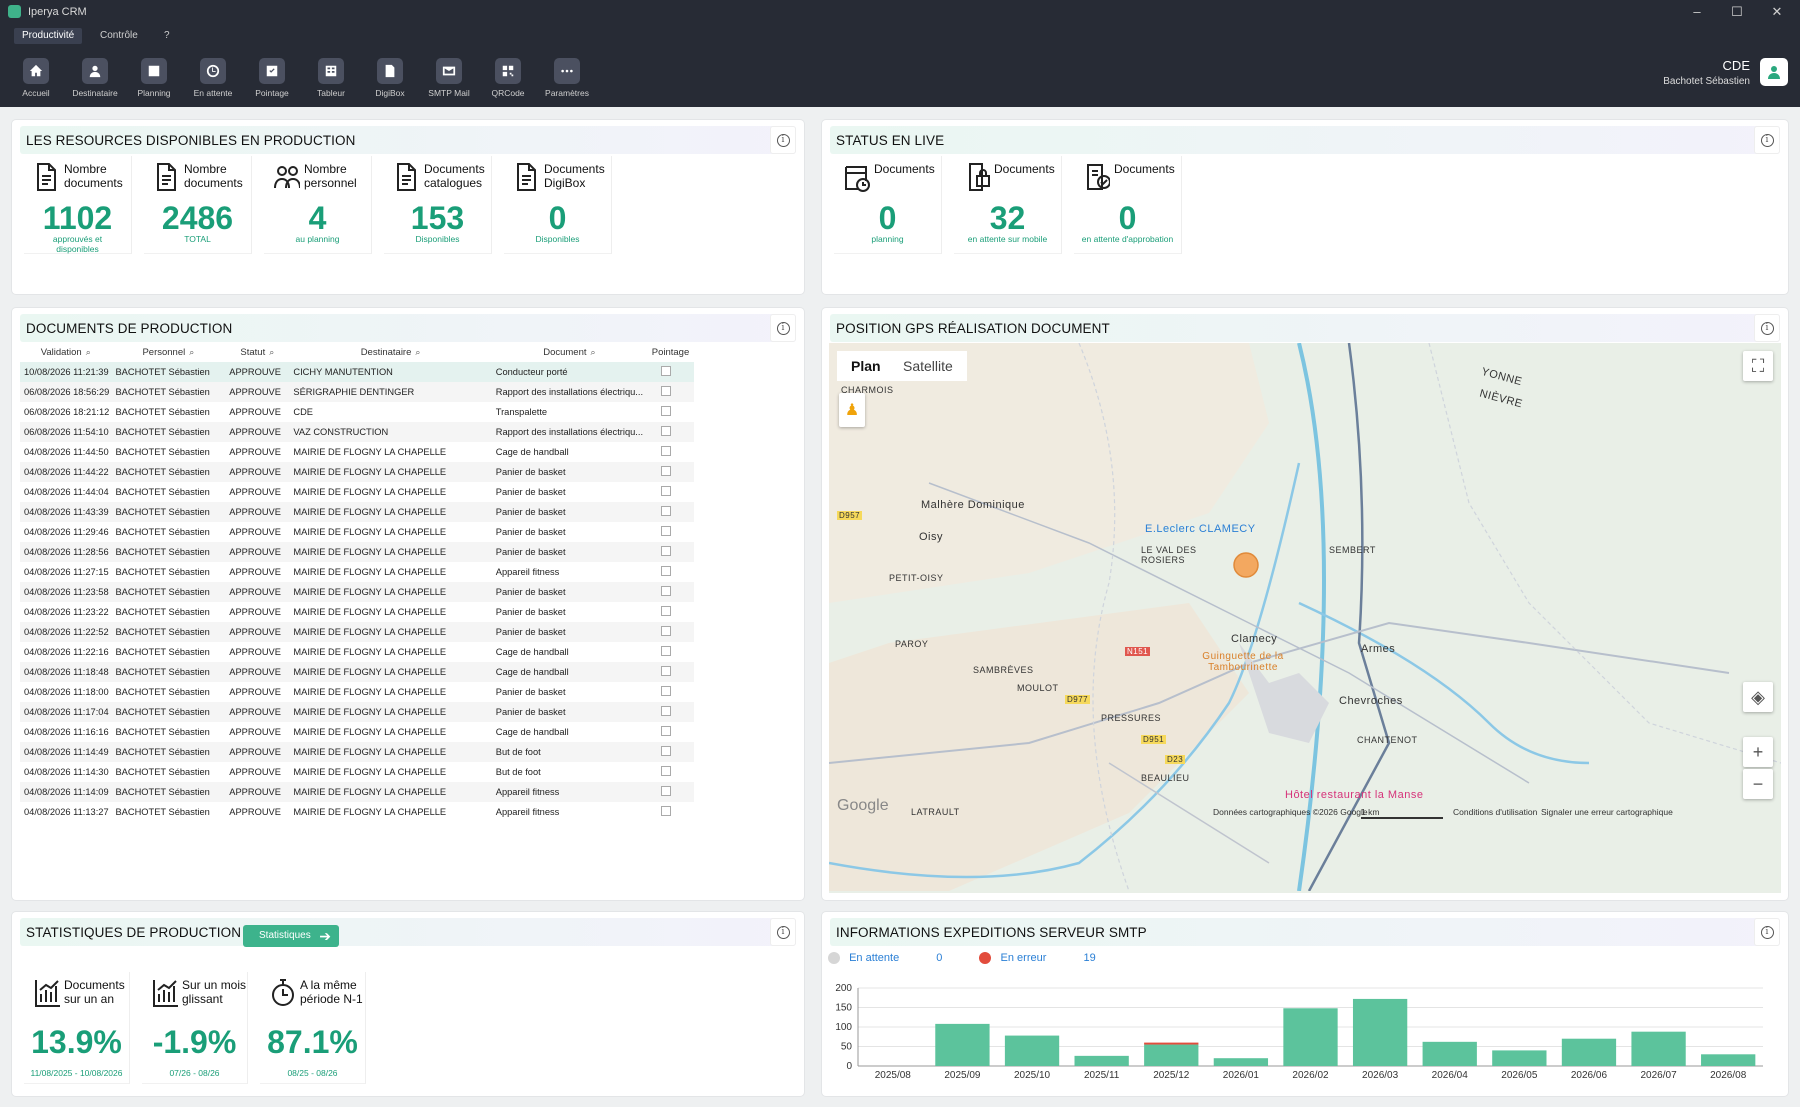 The image size is (1800, 1107). What do you see at coordinates (1767, 140) in the screenshot?
I see `live-info-button: i` at bounding box center [1767, 140].